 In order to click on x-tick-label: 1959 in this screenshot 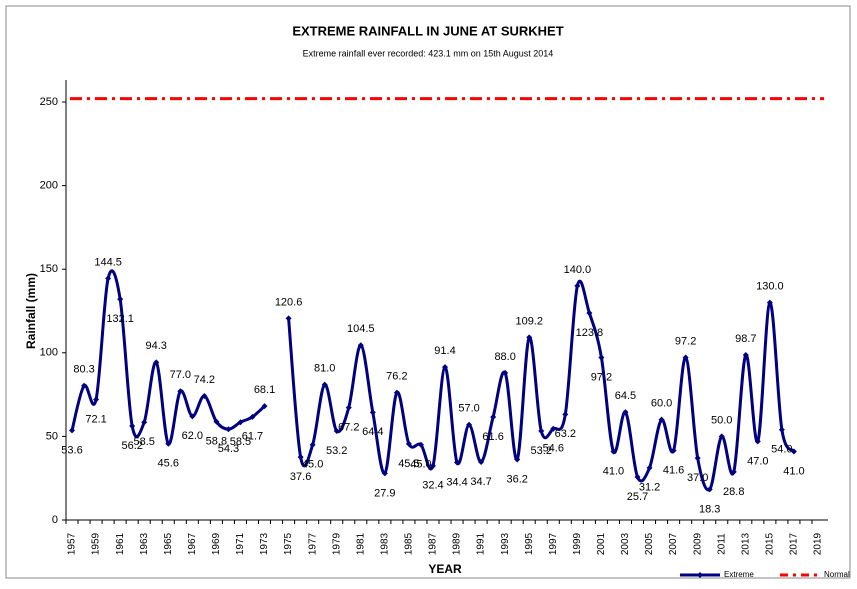, I will do `click(96, 543)`.